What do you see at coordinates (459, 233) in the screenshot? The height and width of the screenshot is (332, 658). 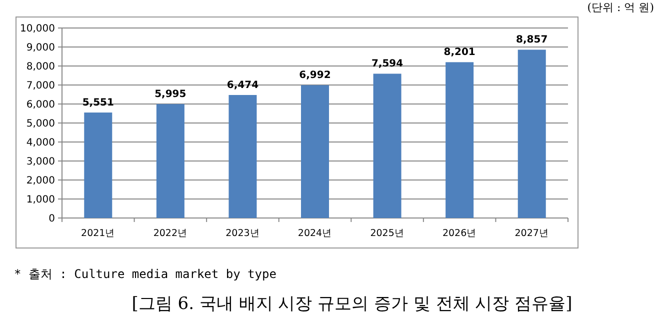 I see `x-tick-label: 2026년` at bounding box center [459, 233].